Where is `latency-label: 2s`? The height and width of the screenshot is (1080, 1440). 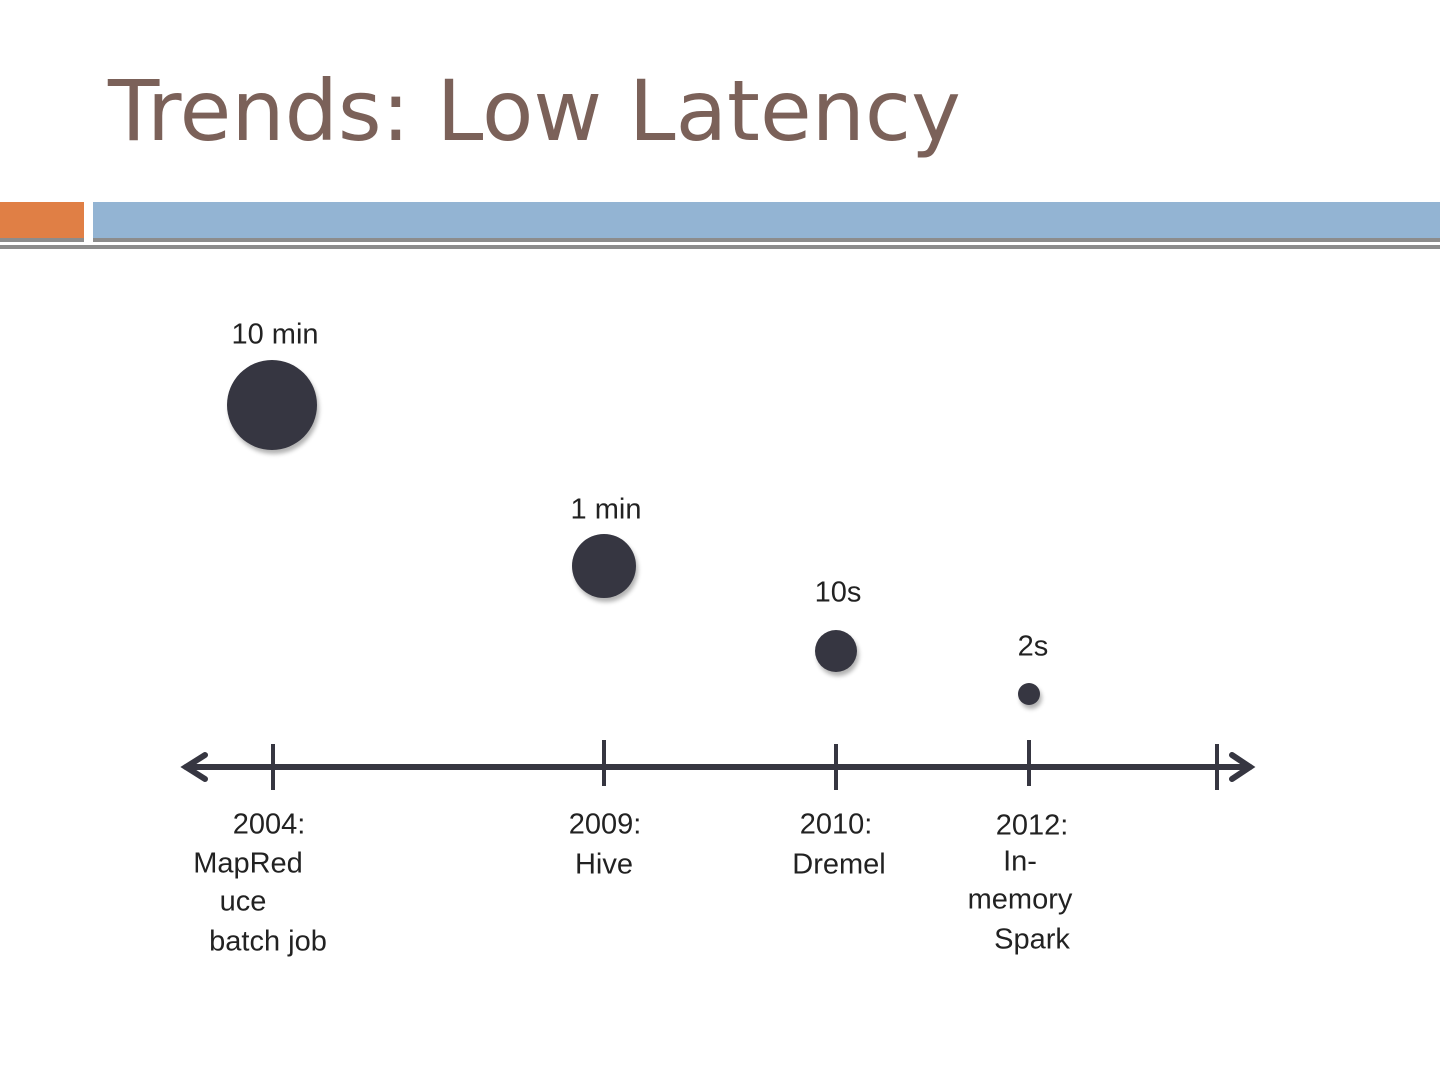
latency-label: 2s is located at coordinates (1033, 646).